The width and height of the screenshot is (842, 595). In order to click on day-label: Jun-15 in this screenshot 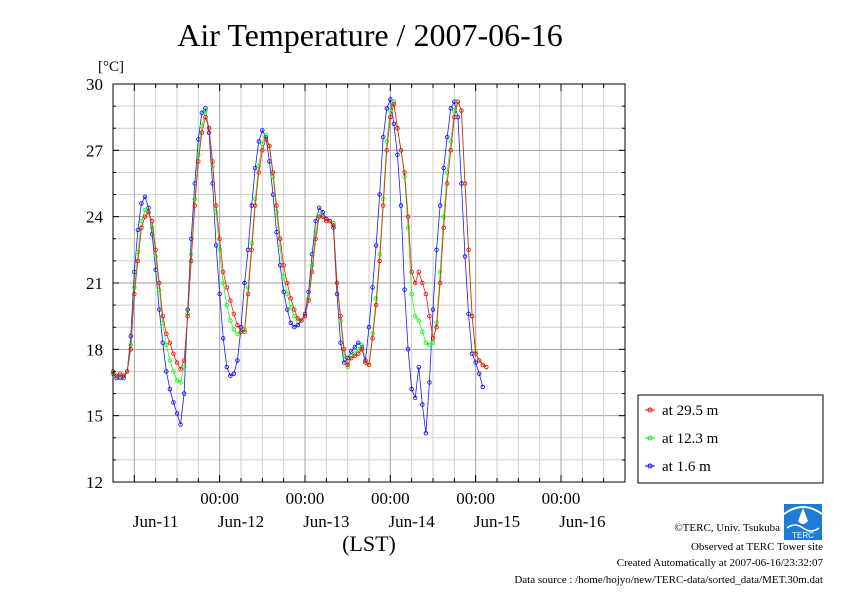, I will do `click(497, 521)`.